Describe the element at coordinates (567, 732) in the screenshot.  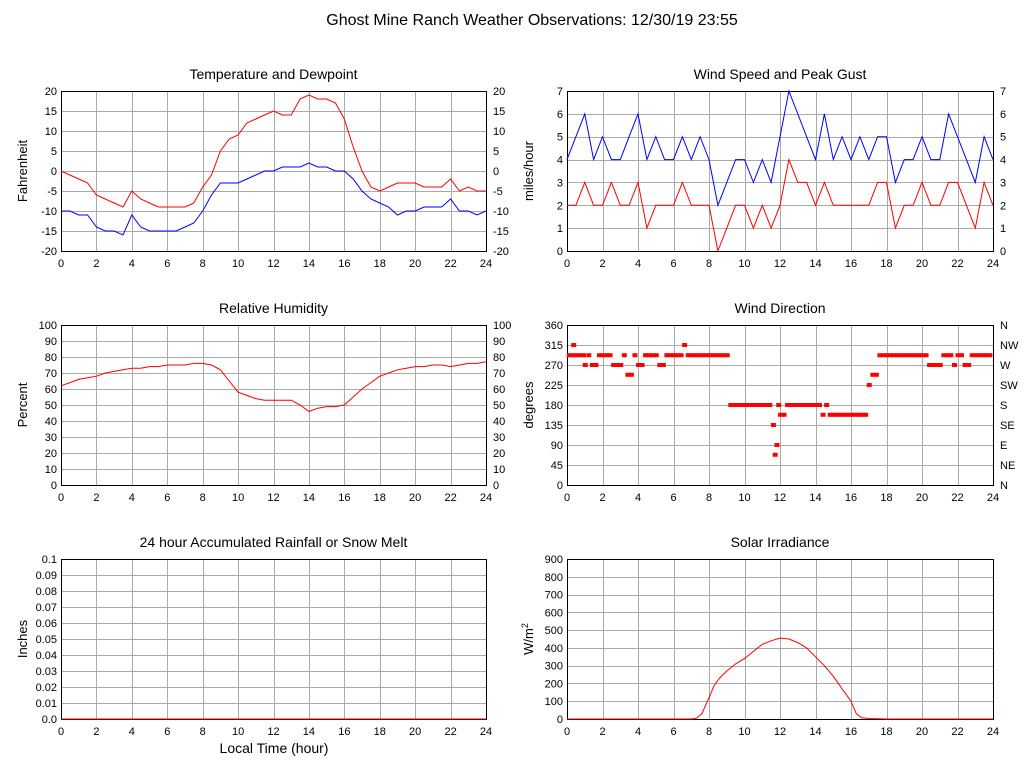
I see `solar-xtick-label: 0` at that location.